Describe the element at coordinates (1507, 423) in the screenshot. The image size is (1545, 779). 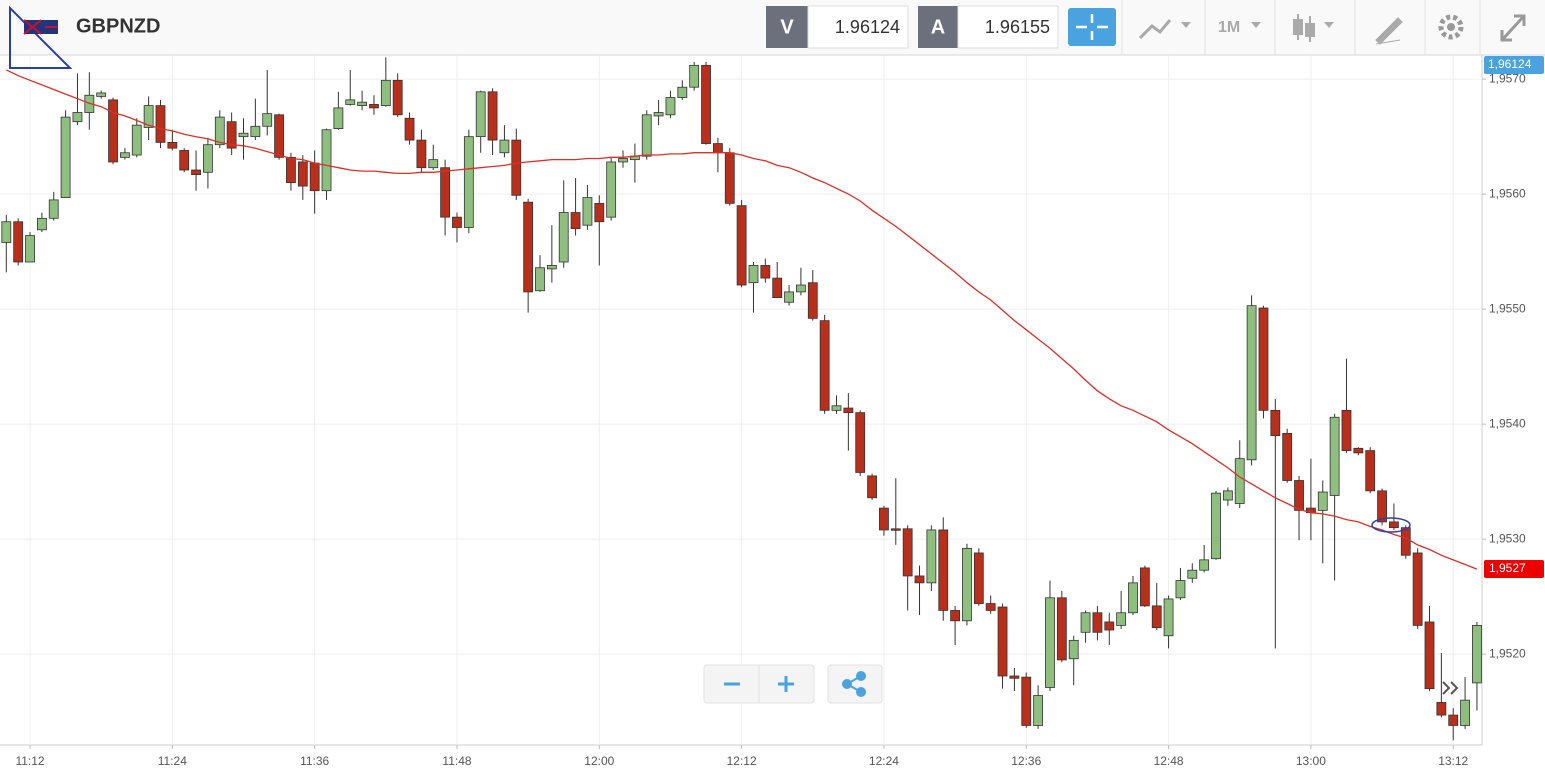
I see `y-tick-label: 1,9540` at that location.